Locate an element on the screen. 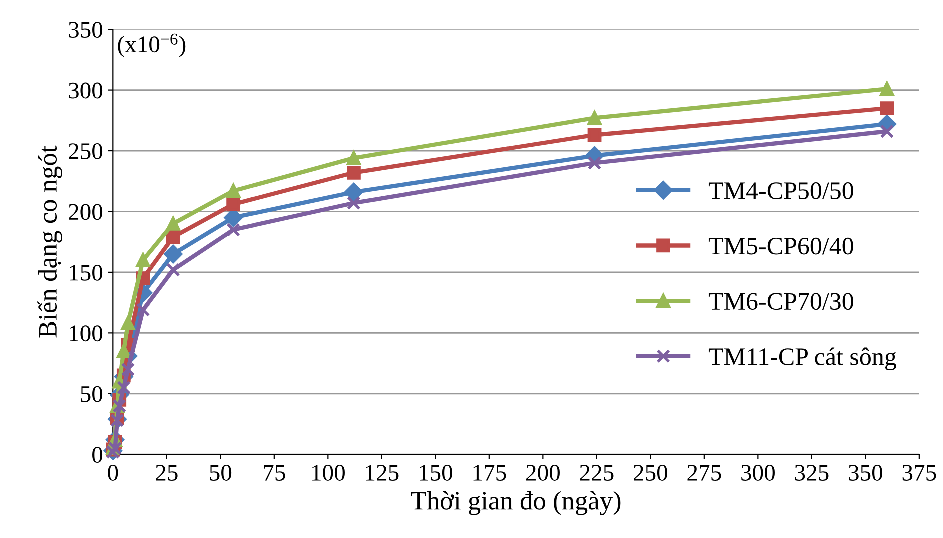  legend-label: TM4-CP50/50 is located at coordinates (781, 191).